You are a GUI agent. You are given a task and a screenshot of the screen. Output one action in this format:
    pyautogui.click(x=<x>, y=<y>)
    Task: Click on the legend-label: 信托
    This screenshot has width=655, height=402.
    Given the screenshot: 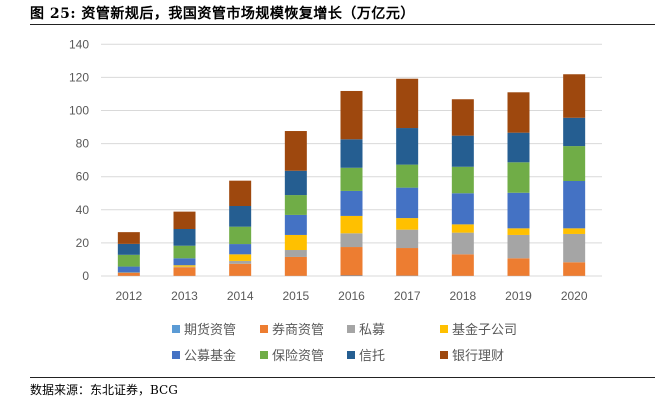 What is the action you would take?
    pyautogui.click(x=372, y=356)
    